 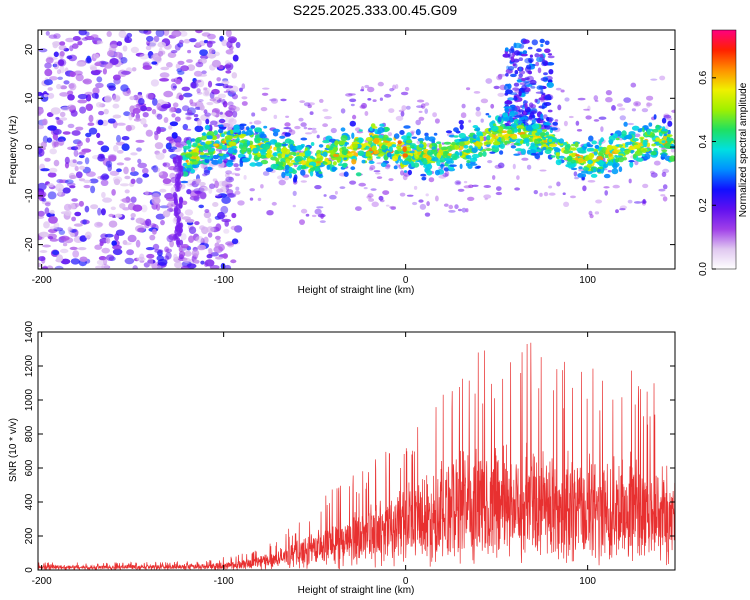 I want to click on x-tick-label: 0, so click(x=406, y=581).